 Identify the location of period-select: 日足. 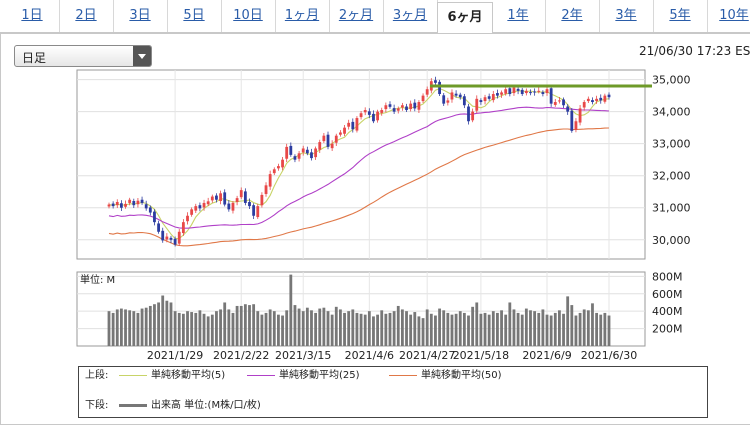
(83, 56).